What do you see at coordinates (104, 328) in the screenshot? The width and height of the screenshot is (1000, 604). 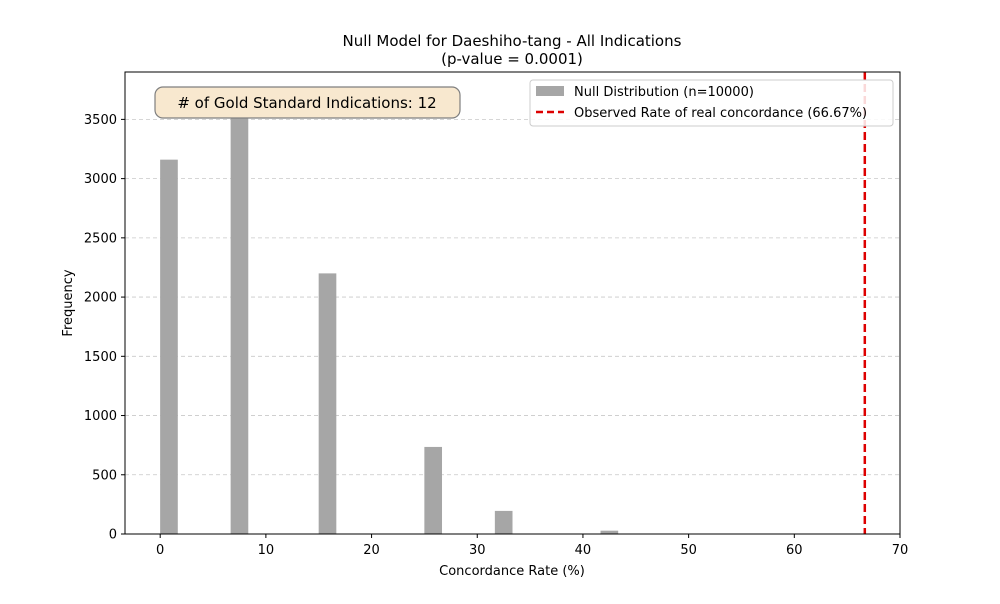 I see `y-axis: 0 500 1000 1500 2000 2500 3000 3500` at bounding box center [104, 328].